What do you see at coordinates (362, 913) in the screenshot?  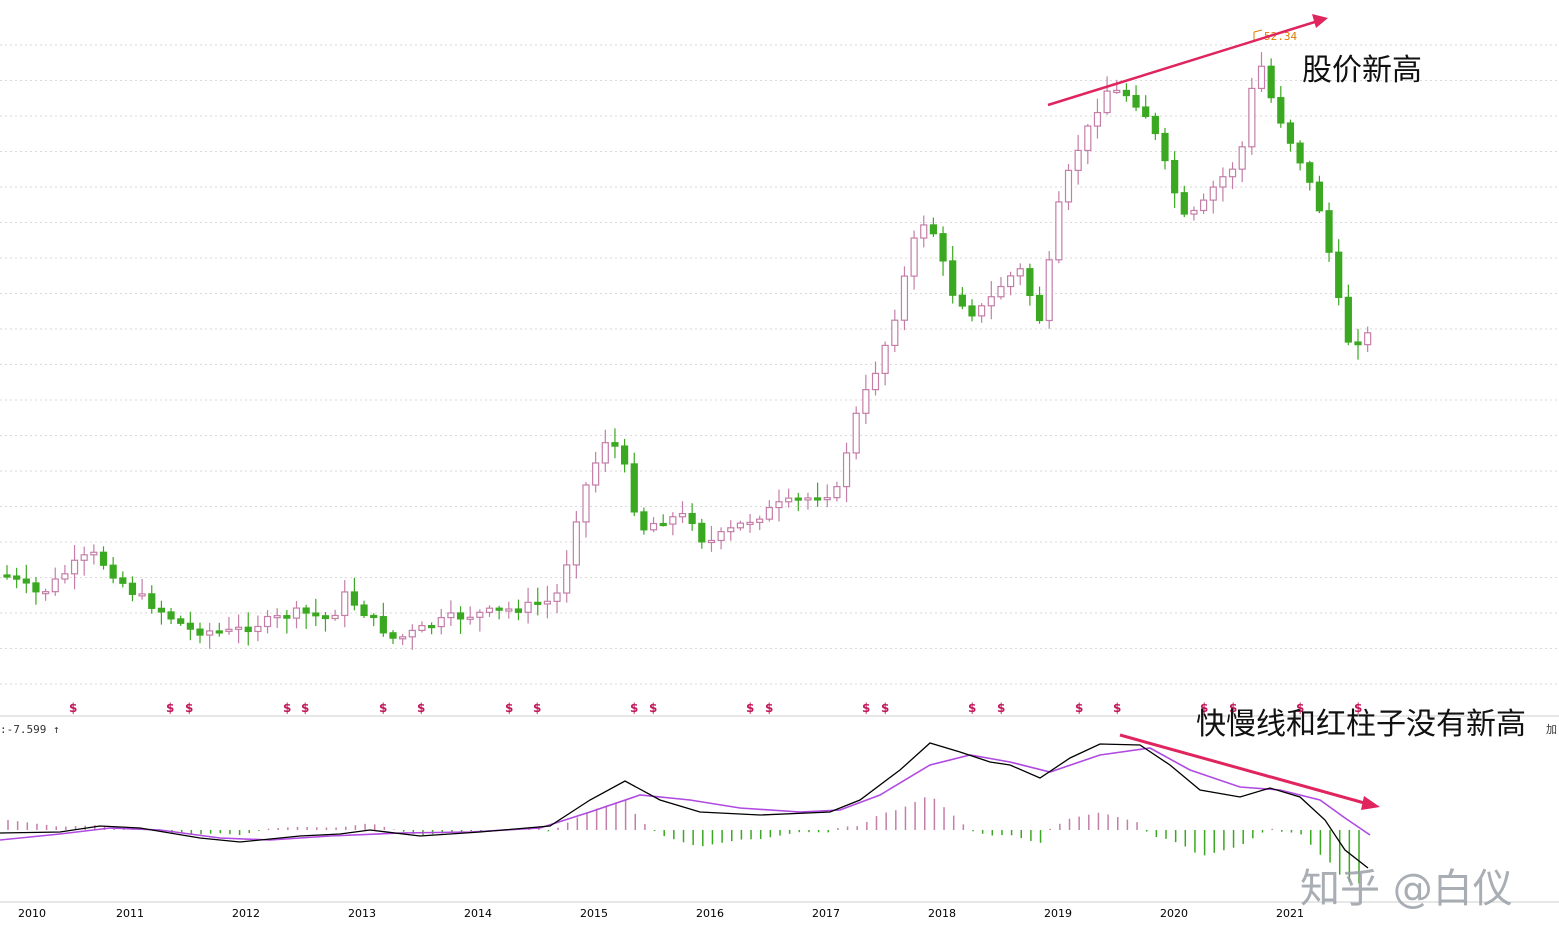 I see `x-tick-label: 2013` at bounding box center [362, 913].